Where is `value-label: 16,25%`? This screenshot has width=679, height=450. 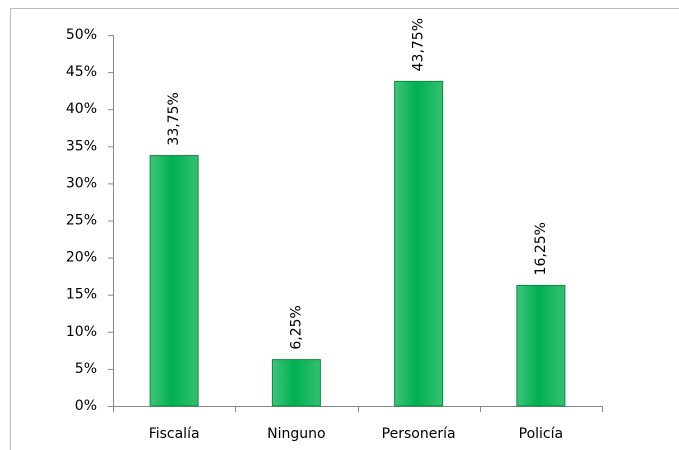 value-label: 16,25% is located at coordinates (541, 248).